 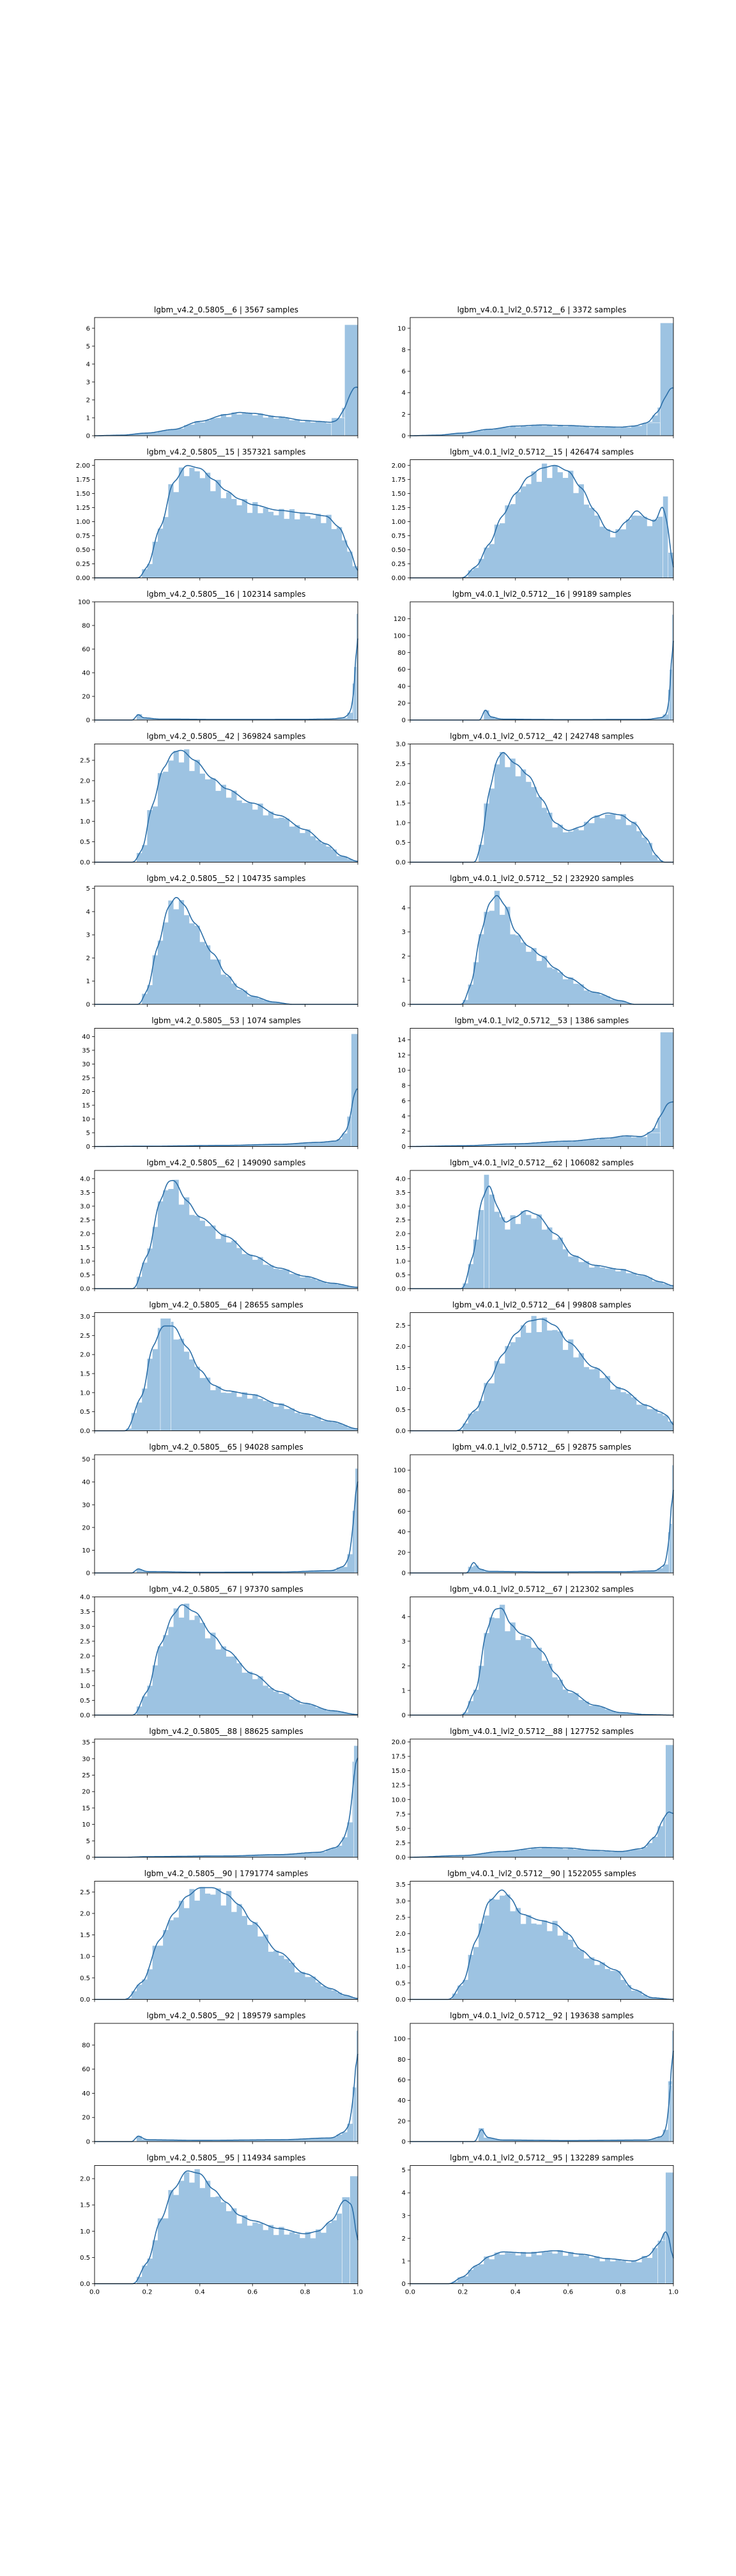 What do you see at coordinates (226, 1589) in the screenshot?
I see `subplot-title: lgbm_v4.2_0.5805__67 | 97370 samples` at bounding box center [226, 1589].